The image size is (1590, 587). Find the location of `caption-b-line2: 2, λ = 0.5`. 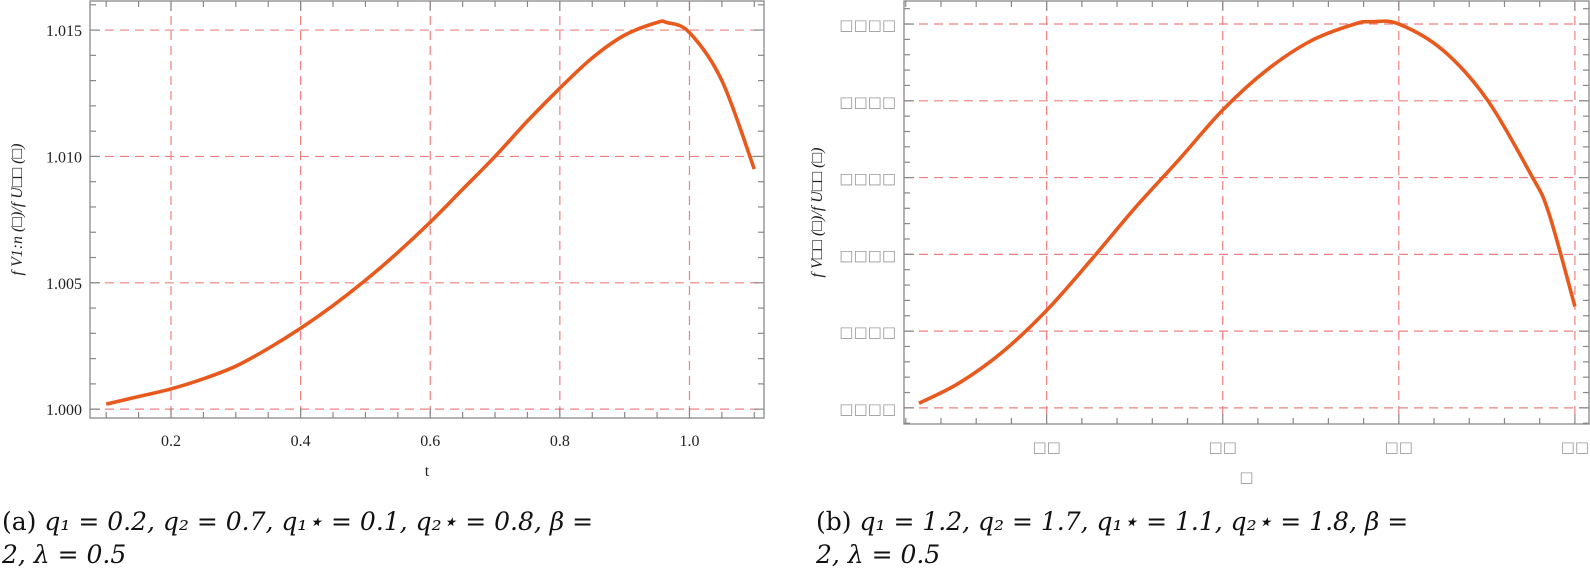

caption-b-line2: 2, λ = 0.5 is located at coordinates (878, 554).